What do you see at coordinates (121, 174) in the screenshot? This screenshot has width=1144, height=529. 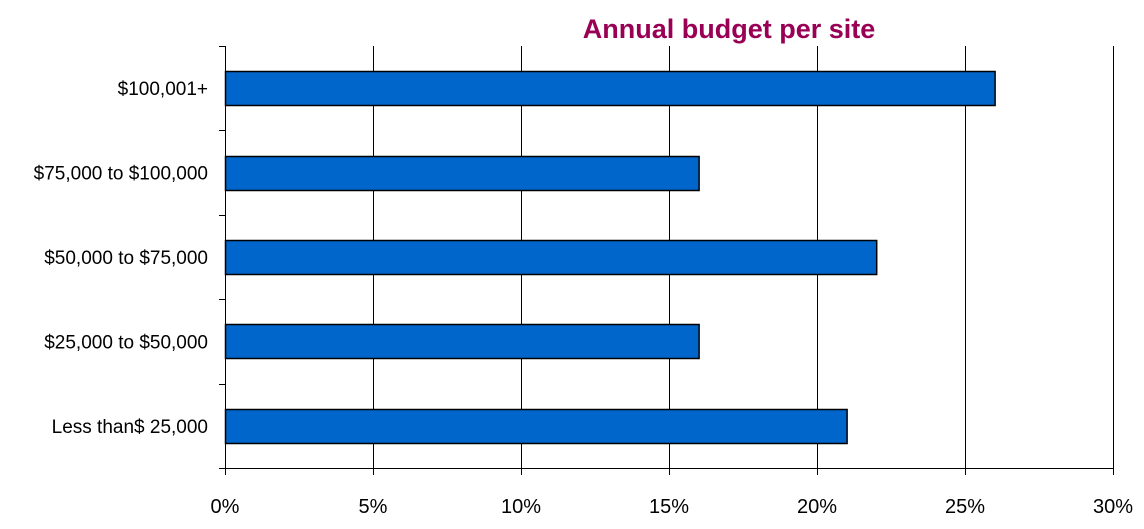 I see `y-category-label: $75,000 to $100,000` at bounding box center [121, 174].